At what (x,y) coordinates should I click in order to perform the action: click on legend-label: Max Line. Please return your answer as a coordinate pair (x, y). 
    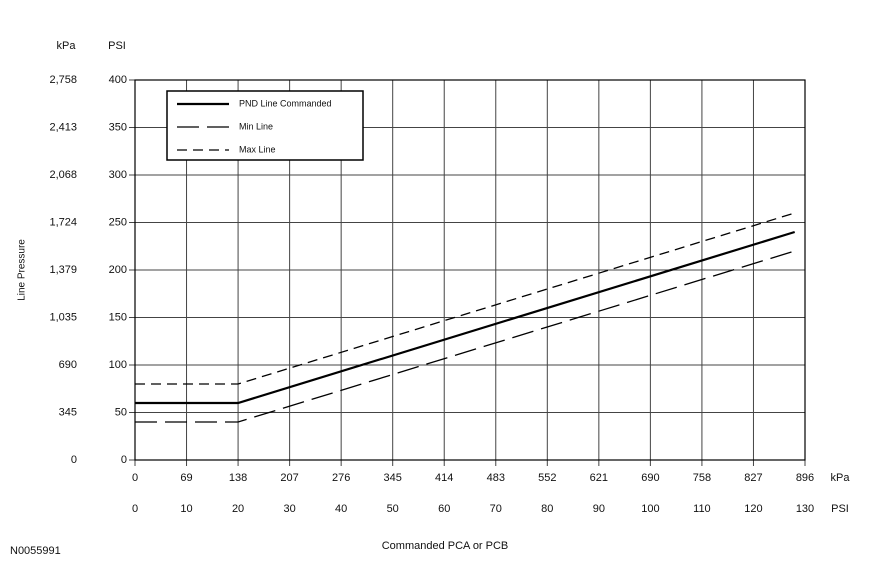
    Looking at the image, I should click on (257, 149).